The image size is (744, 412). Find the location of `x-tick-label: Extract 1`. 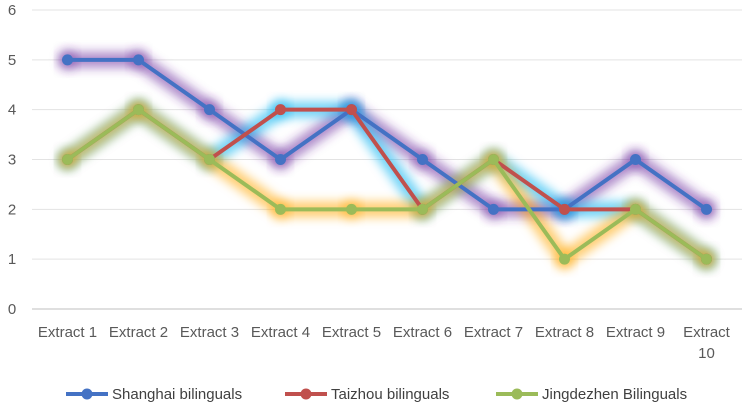

x-tick-label: Extract 1 is located at coordinates (67, 332).